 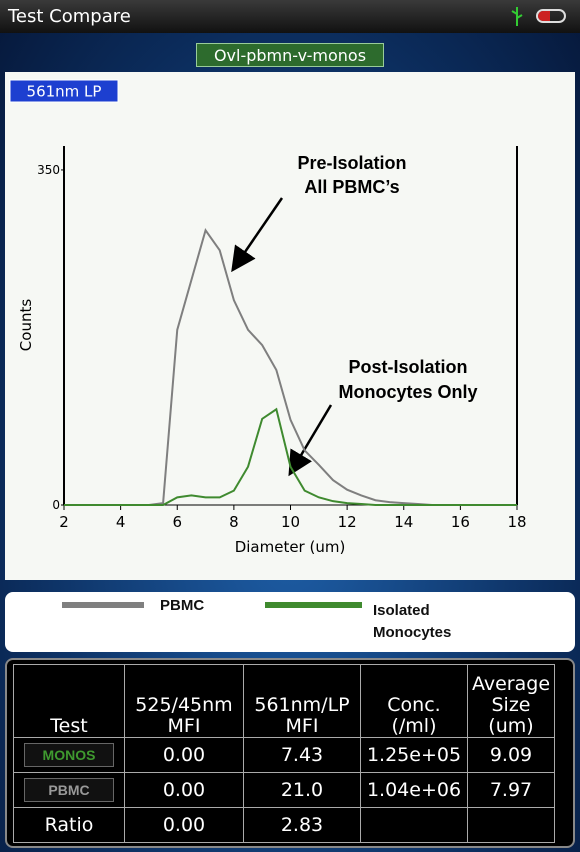 I want to click on battery-icon, so click(x=551, y=16).